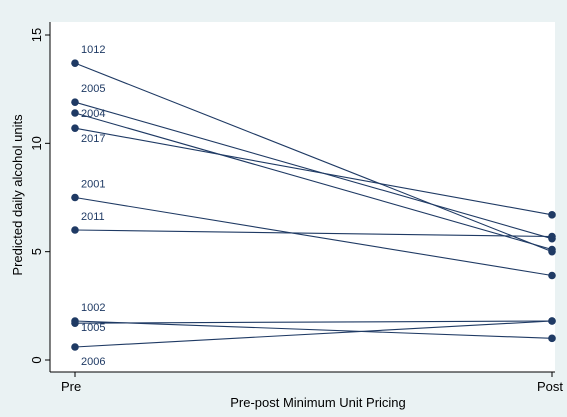  Describe the element at coordinates (75, 128) in the screenshot. I see `point-pre-2017` at that location.